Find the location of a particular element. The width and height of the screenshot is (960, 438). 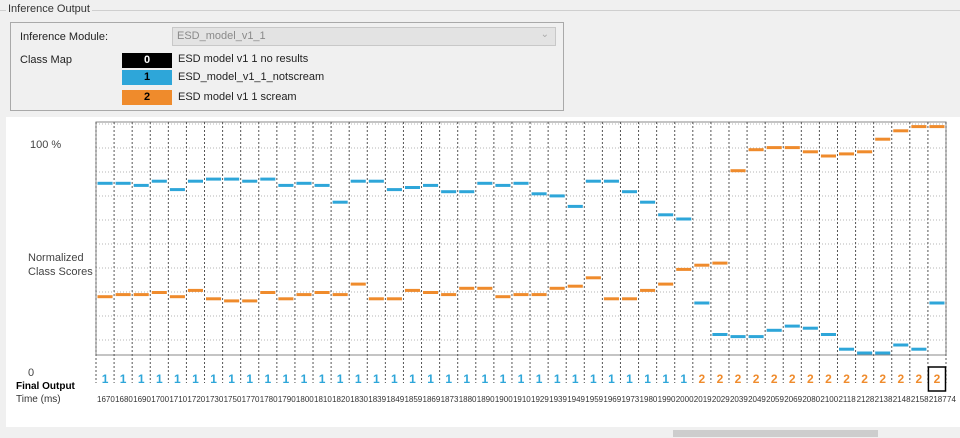

time-tick-label: 1670 is located at coordinates (106, 399).